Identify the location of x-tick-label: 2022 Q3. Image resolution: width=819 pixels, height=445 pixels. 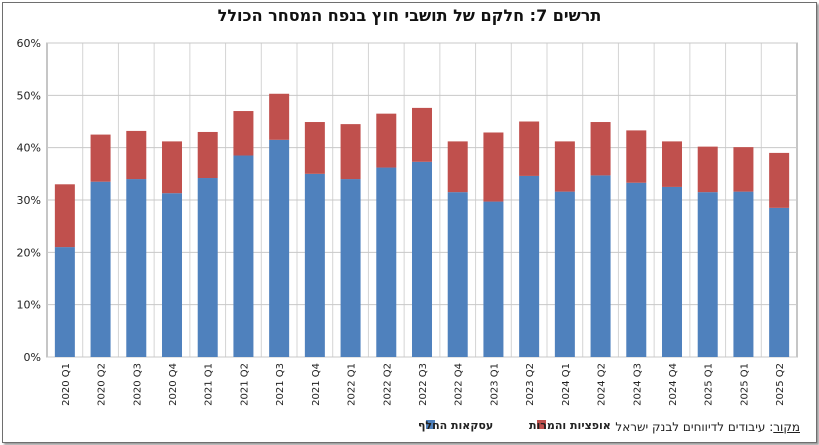
(423, 384).